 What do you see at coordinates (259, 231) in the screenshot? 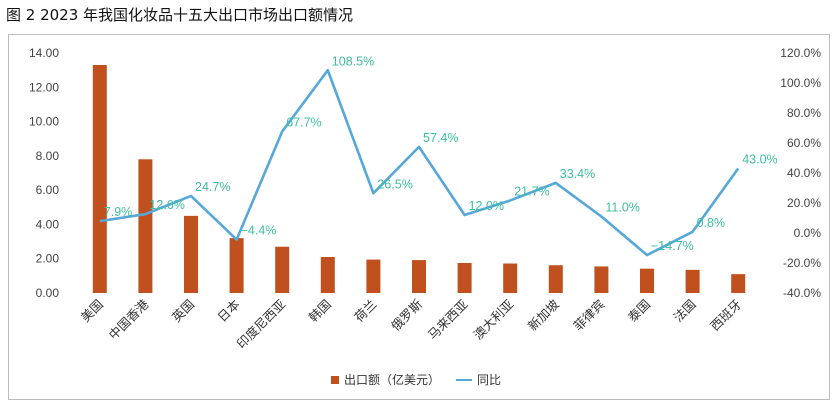
I see `yoy-data-label: −4.4%` at bounding box center [259, 231].